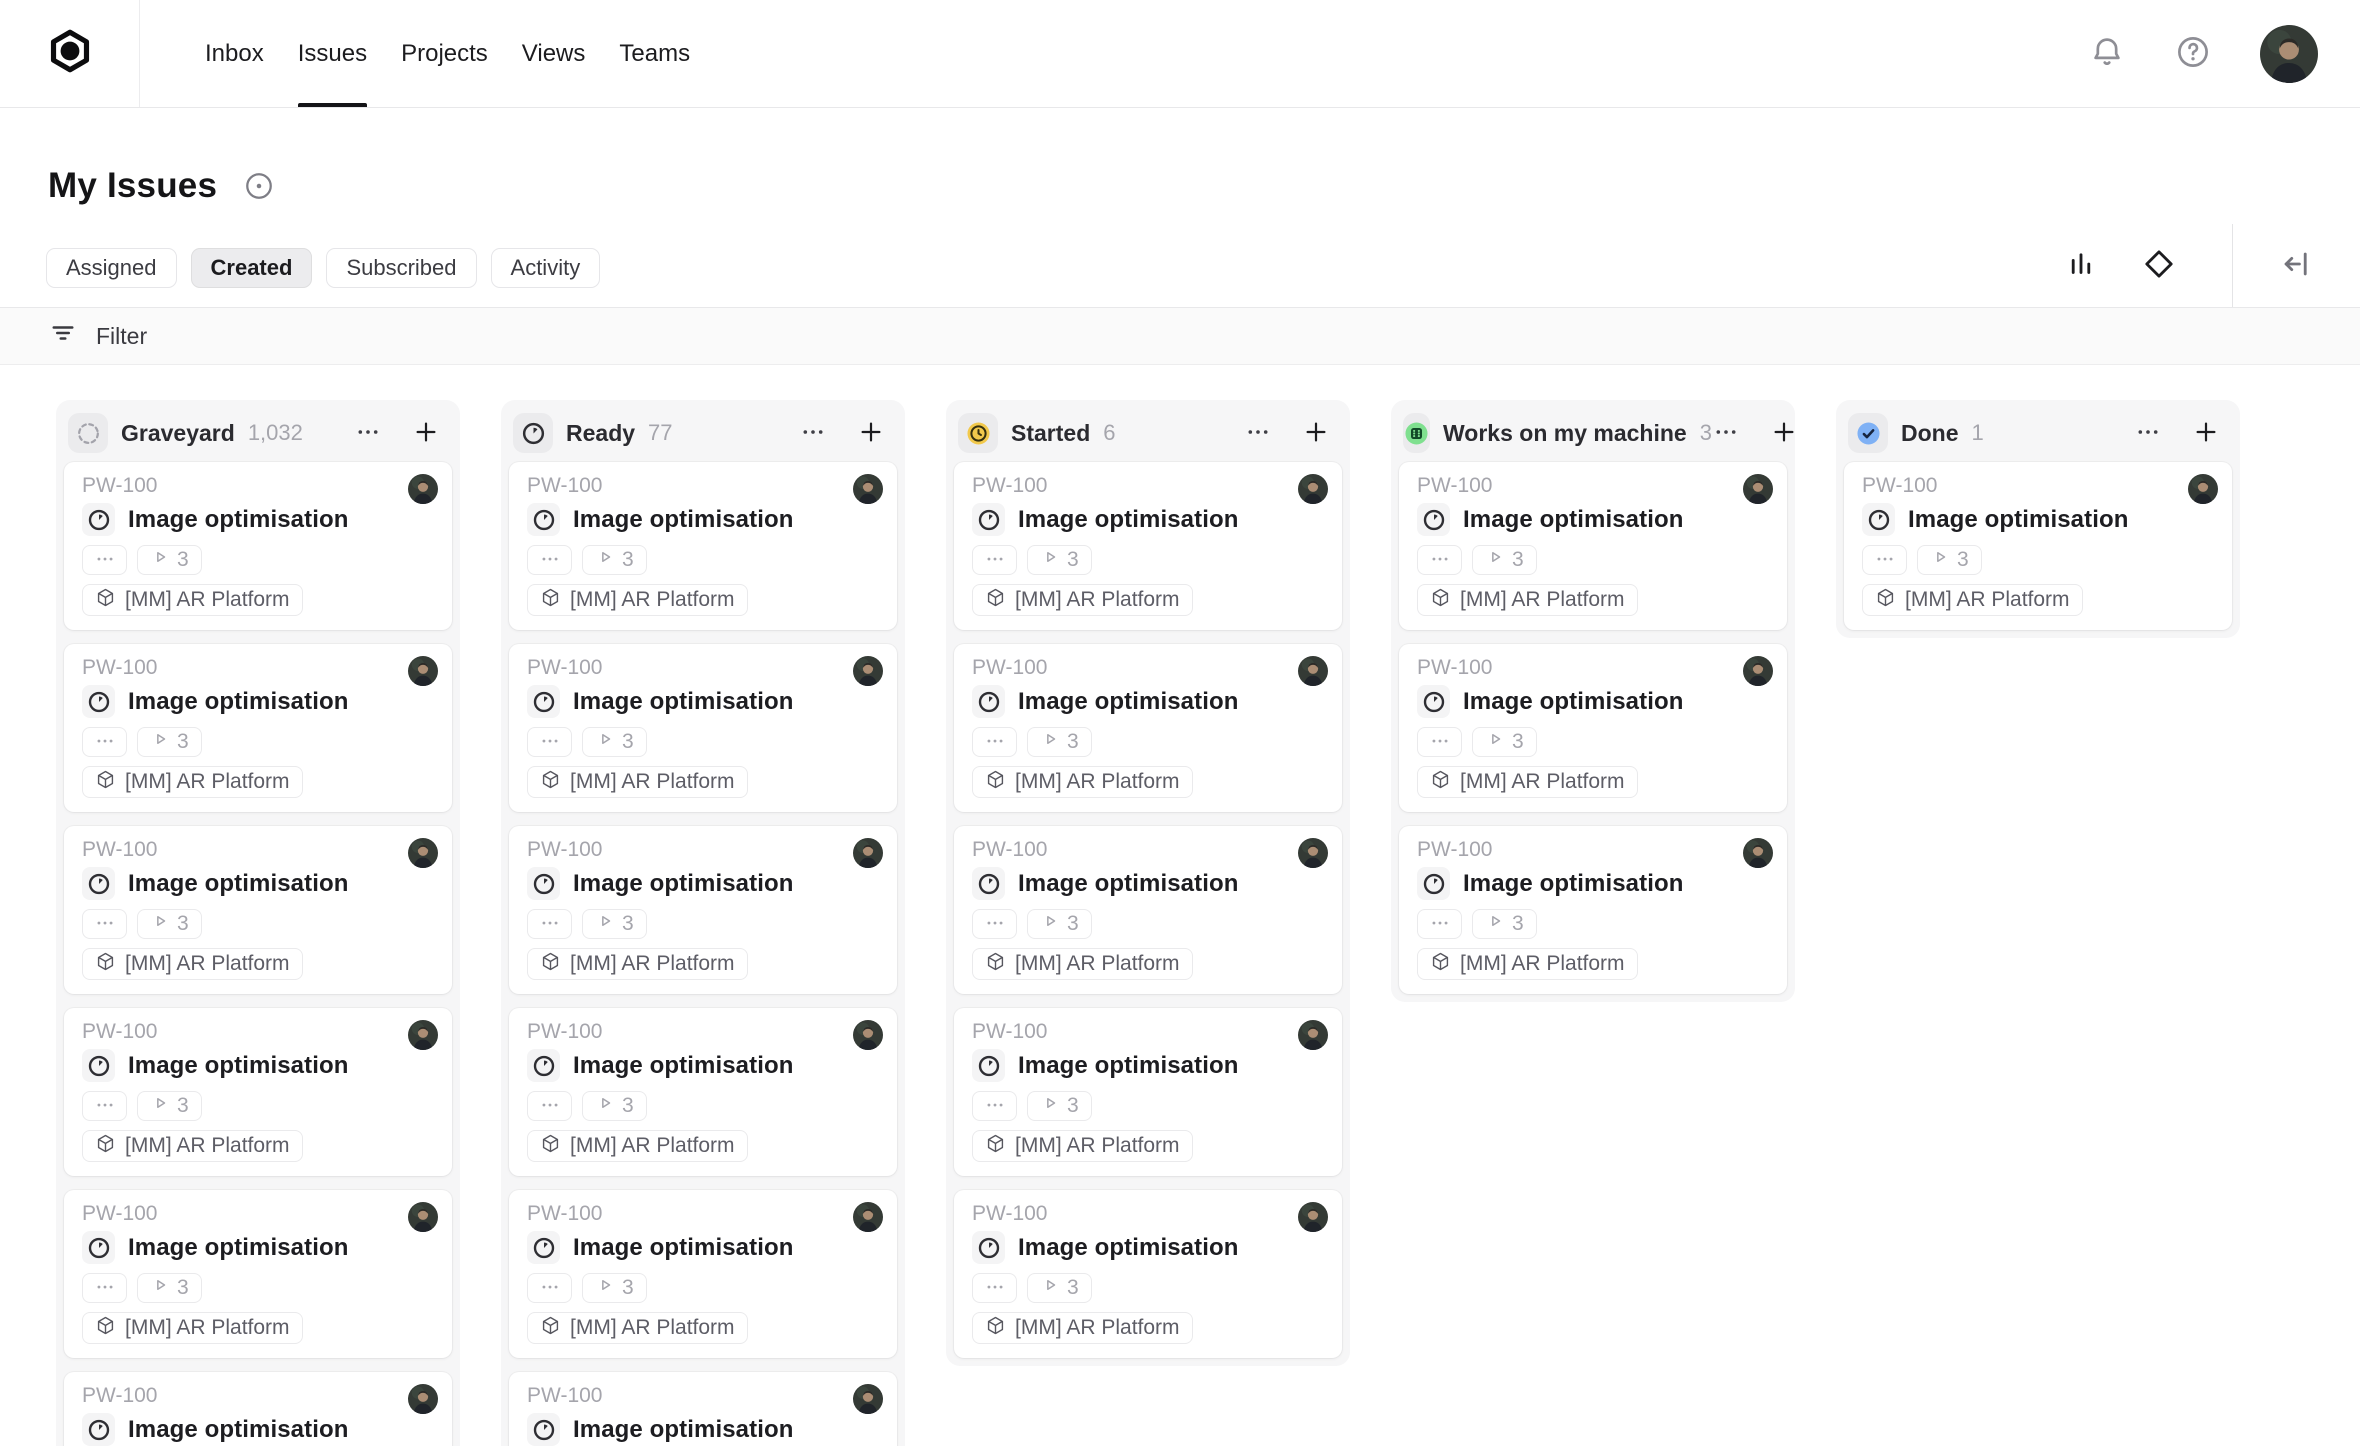 This screenshot has height=1446, width=2360. I want to click on help-button, so click(2193, 53).